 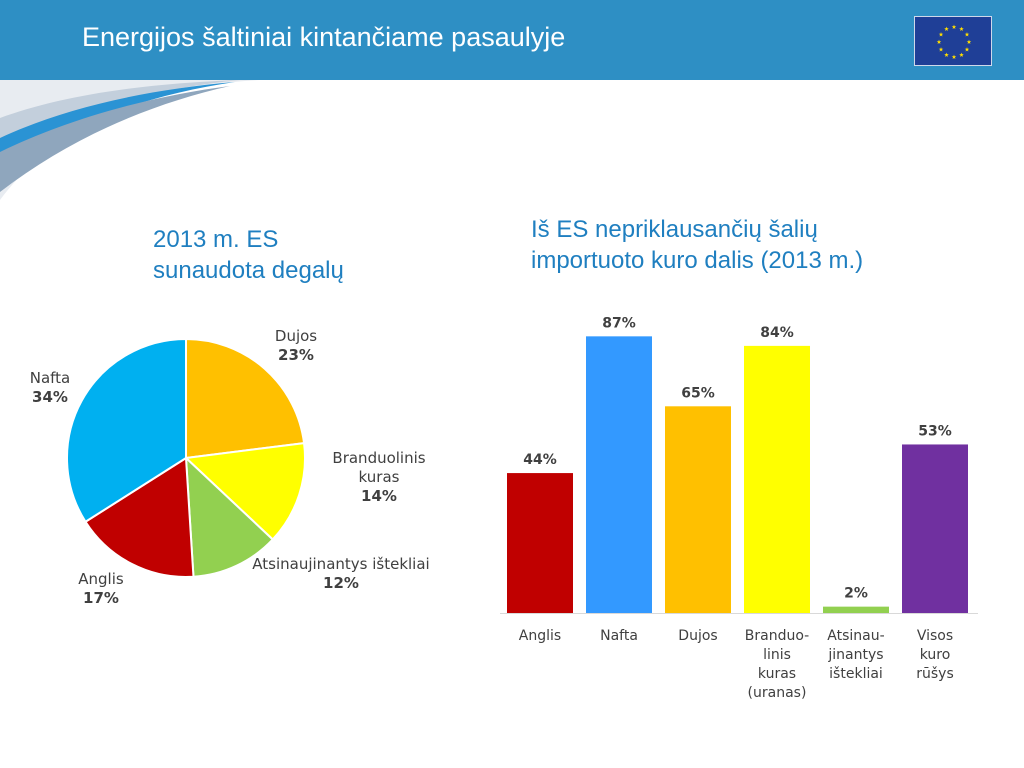 I want to click on pie-slice-value: 12%, so click(x=341, y=583).